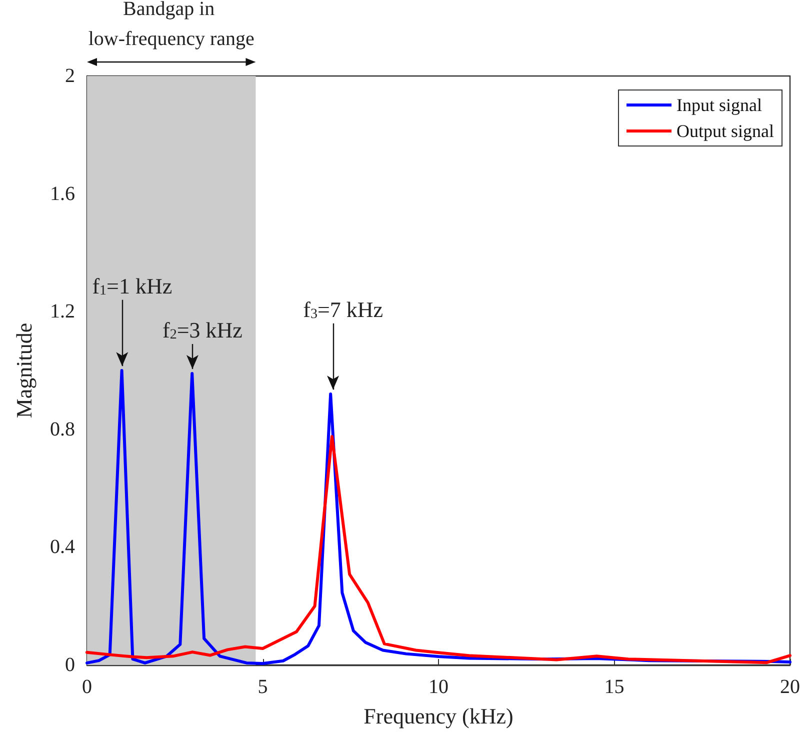  I want to click on y-tick-label: 0, so click(70, 665).